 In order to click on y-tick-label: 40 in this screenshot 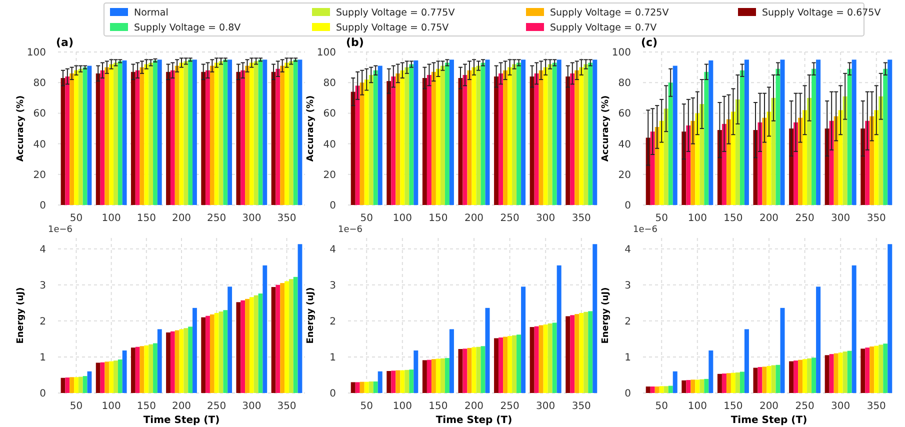, I will do `click(329, 144)`.